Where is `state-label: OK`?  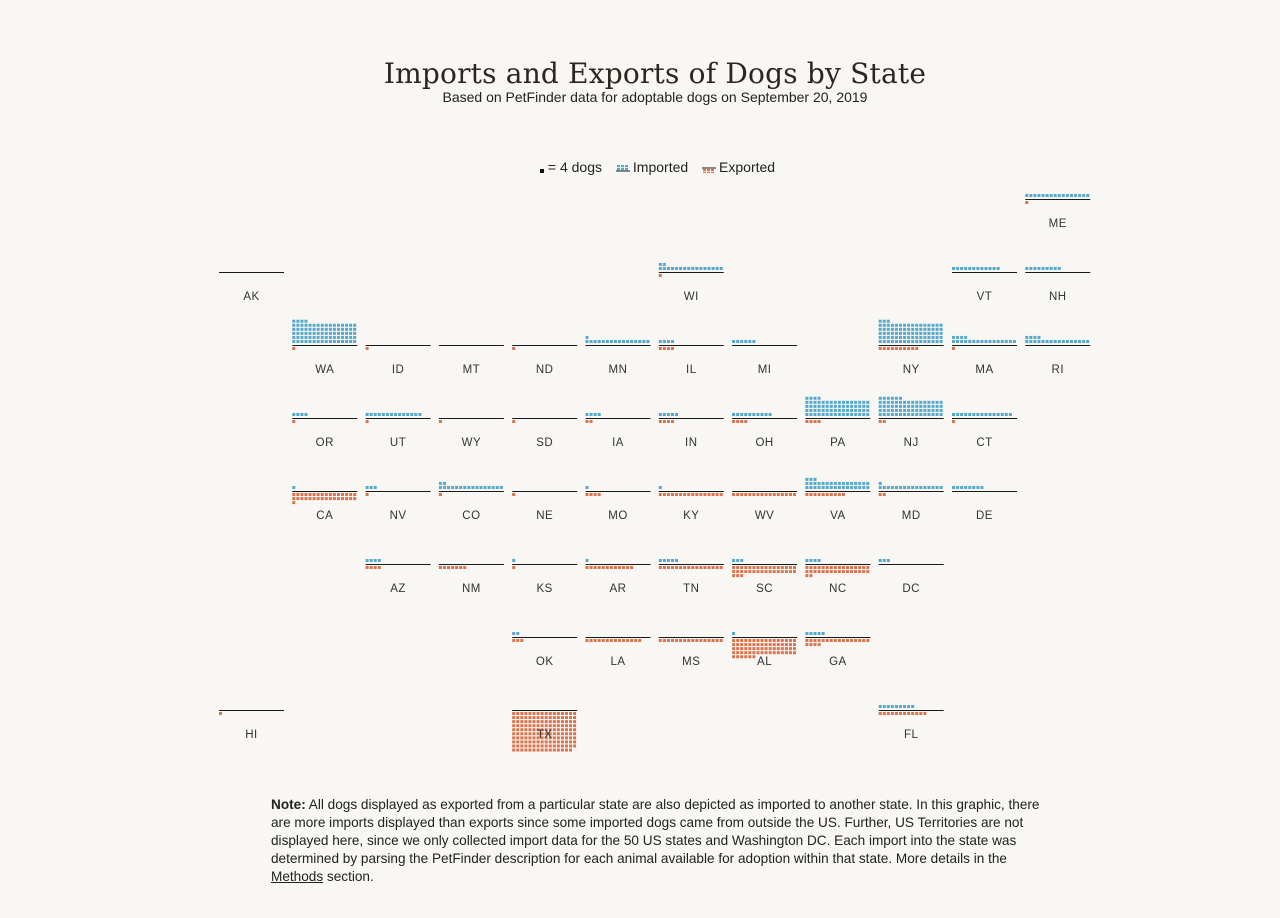 state-label: OK is located at coordinates (545, 662).